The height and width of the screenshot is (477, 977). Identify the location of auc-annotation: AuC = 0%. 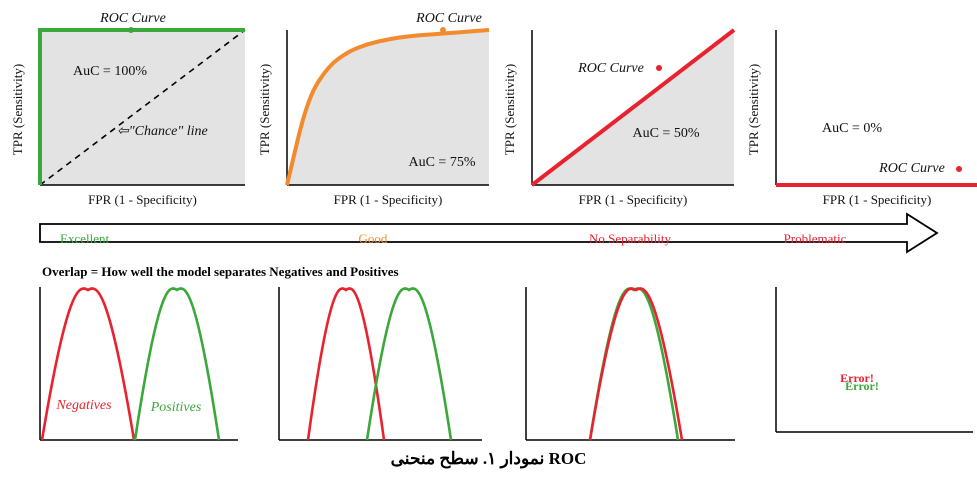
(852, 128).